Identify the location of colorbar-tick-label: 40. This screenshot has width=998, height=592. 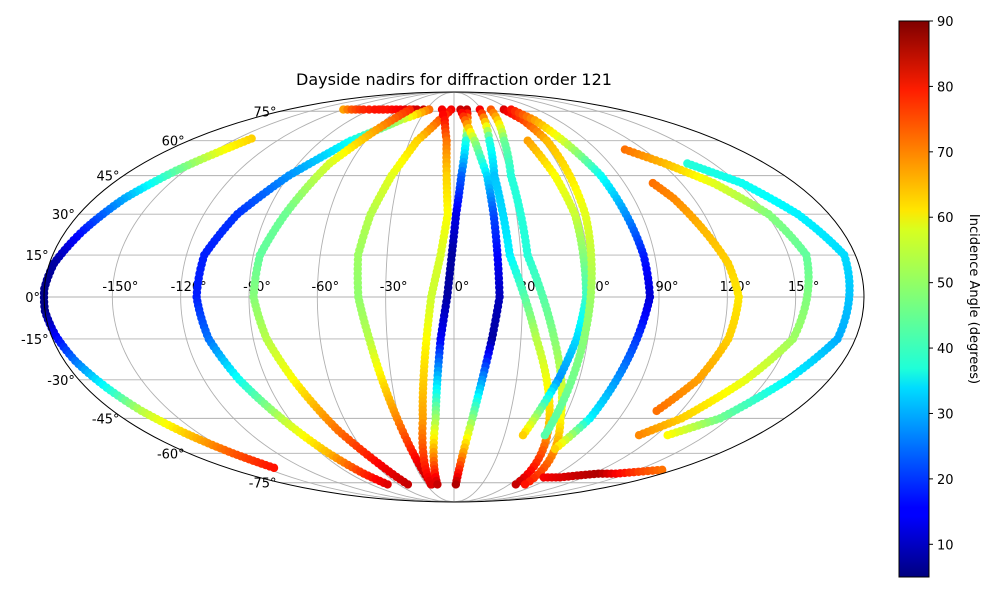
(945, 349).